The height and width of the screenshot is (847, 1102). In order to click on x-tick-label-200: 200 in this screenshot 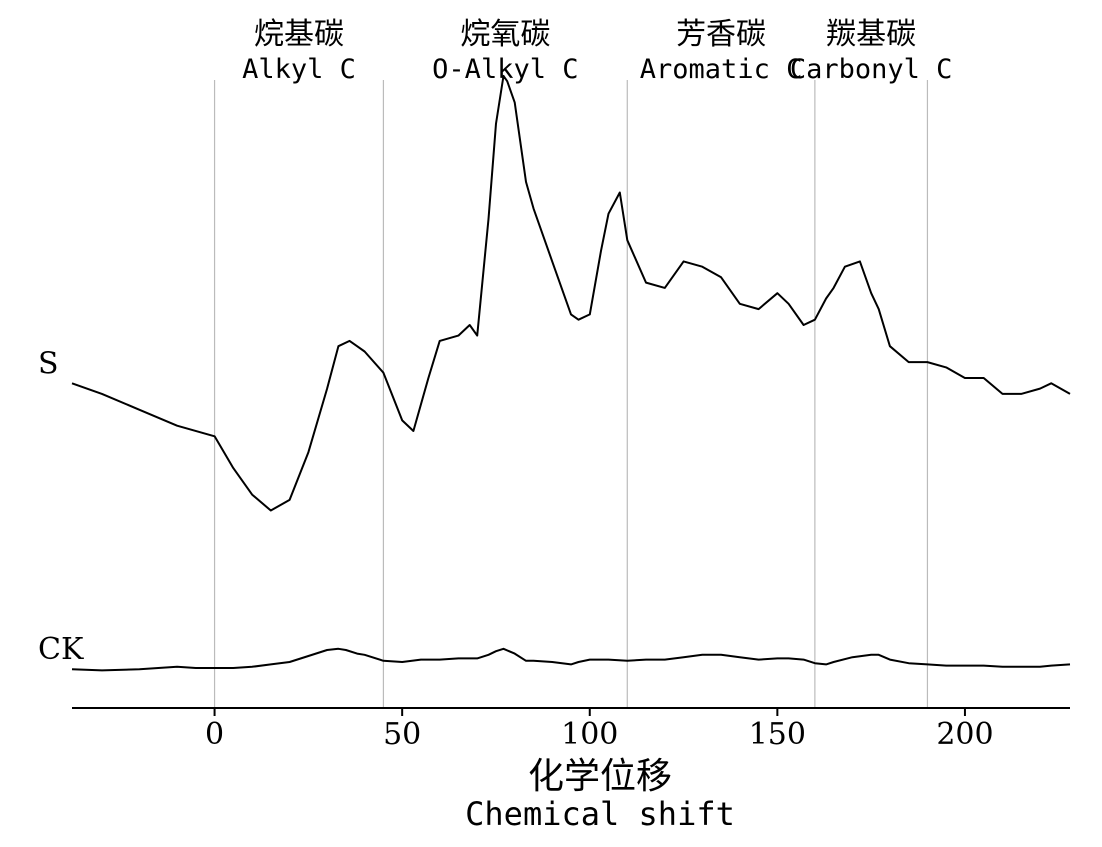, I will do `click(964, 734)`.